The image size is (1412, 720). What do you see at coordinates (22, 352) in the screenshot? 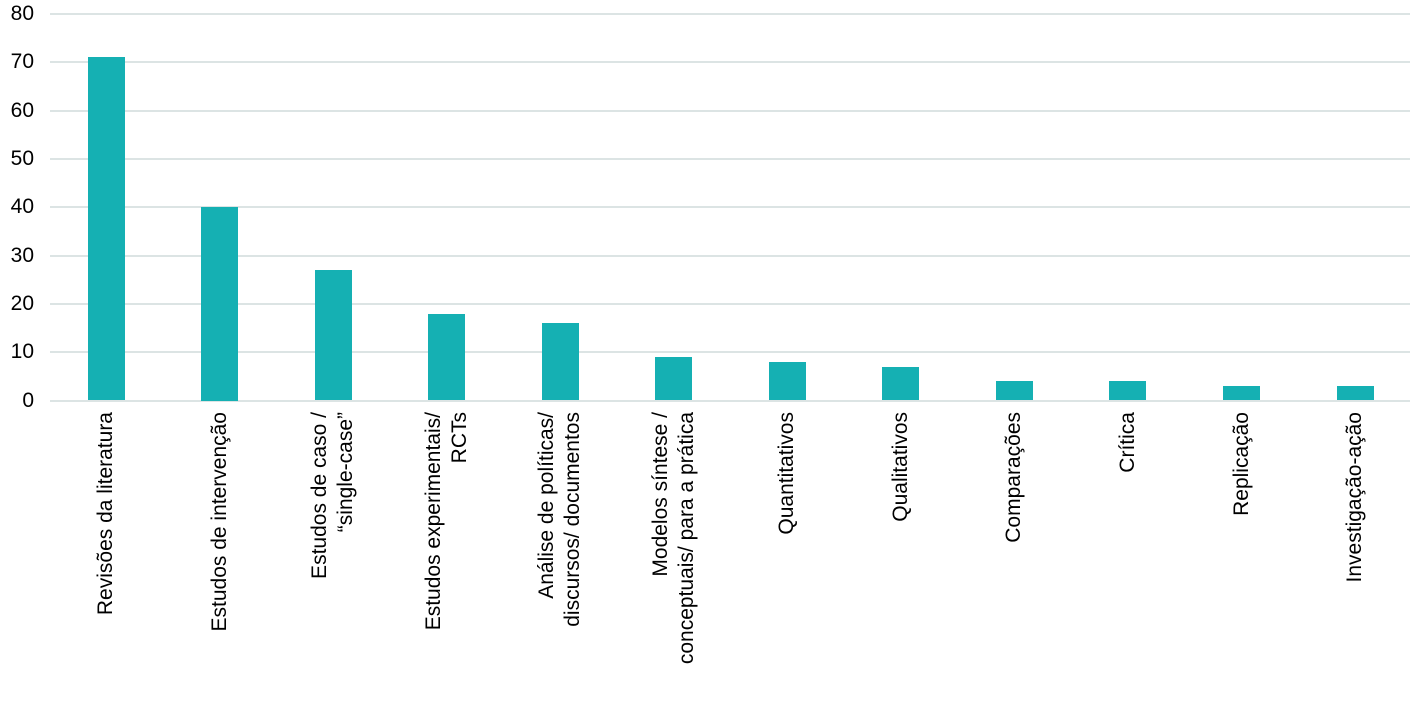
I see `y-tick-label-10: 10` at bounding box center [22, 352].